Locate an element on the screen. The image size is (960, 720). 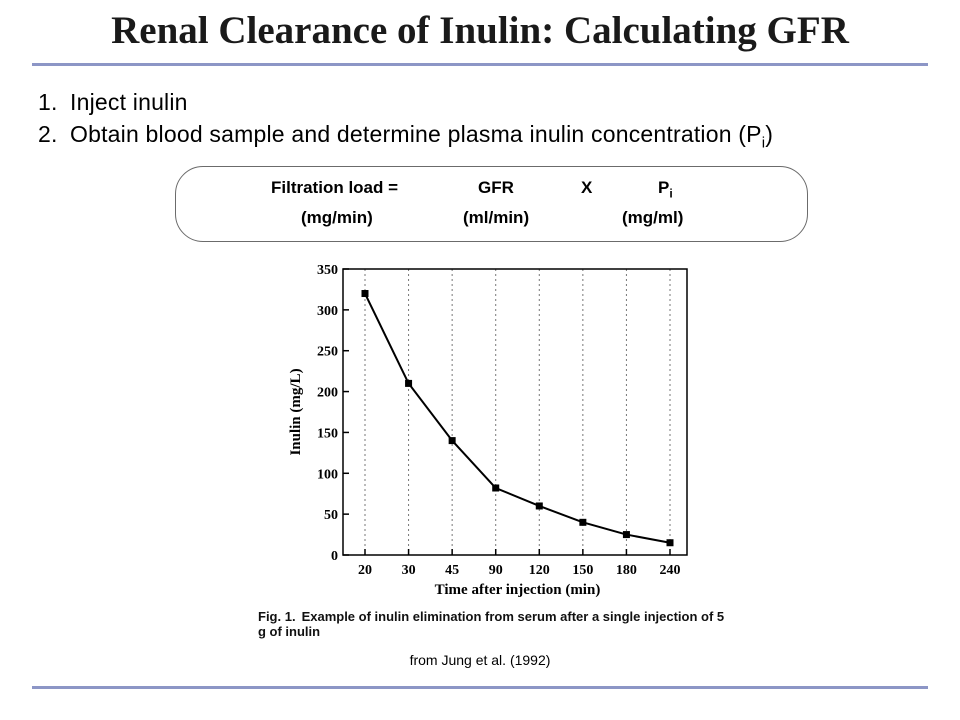
y-tick-label: 350 is located at coordinates (327, 270).